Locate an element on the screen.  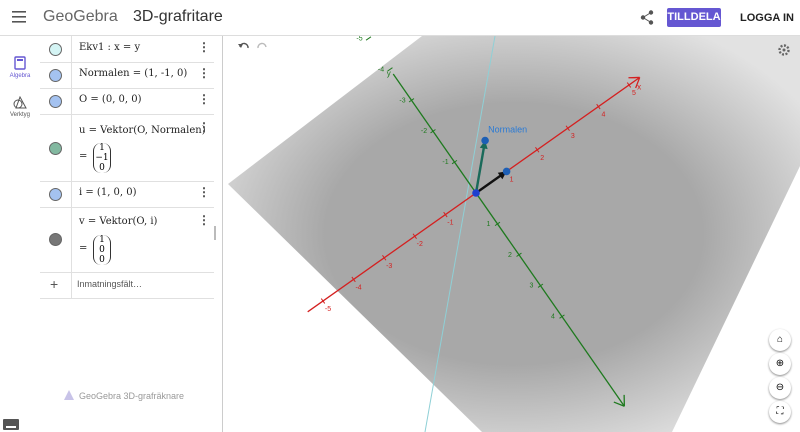
algebra-row: O = (0, 0, 0) ⋮ is located at coordinates (127, 101).